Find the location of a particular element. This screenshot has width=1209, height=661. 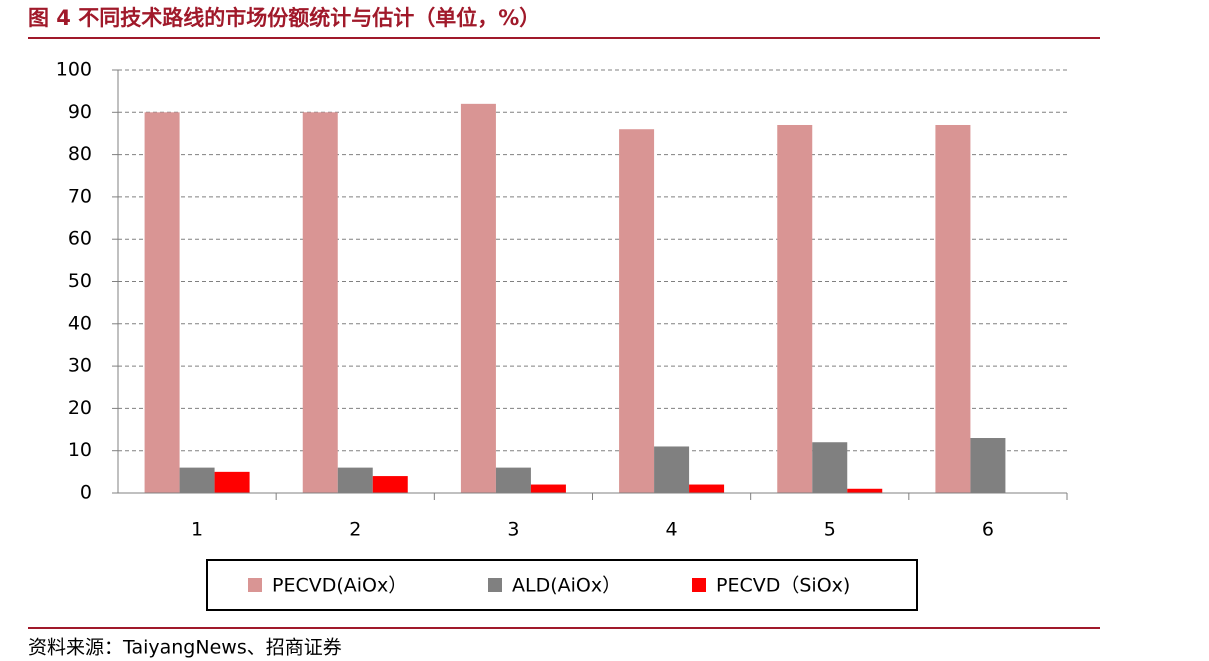

x-tick-label: 6 is located at coordinates (988, 530).